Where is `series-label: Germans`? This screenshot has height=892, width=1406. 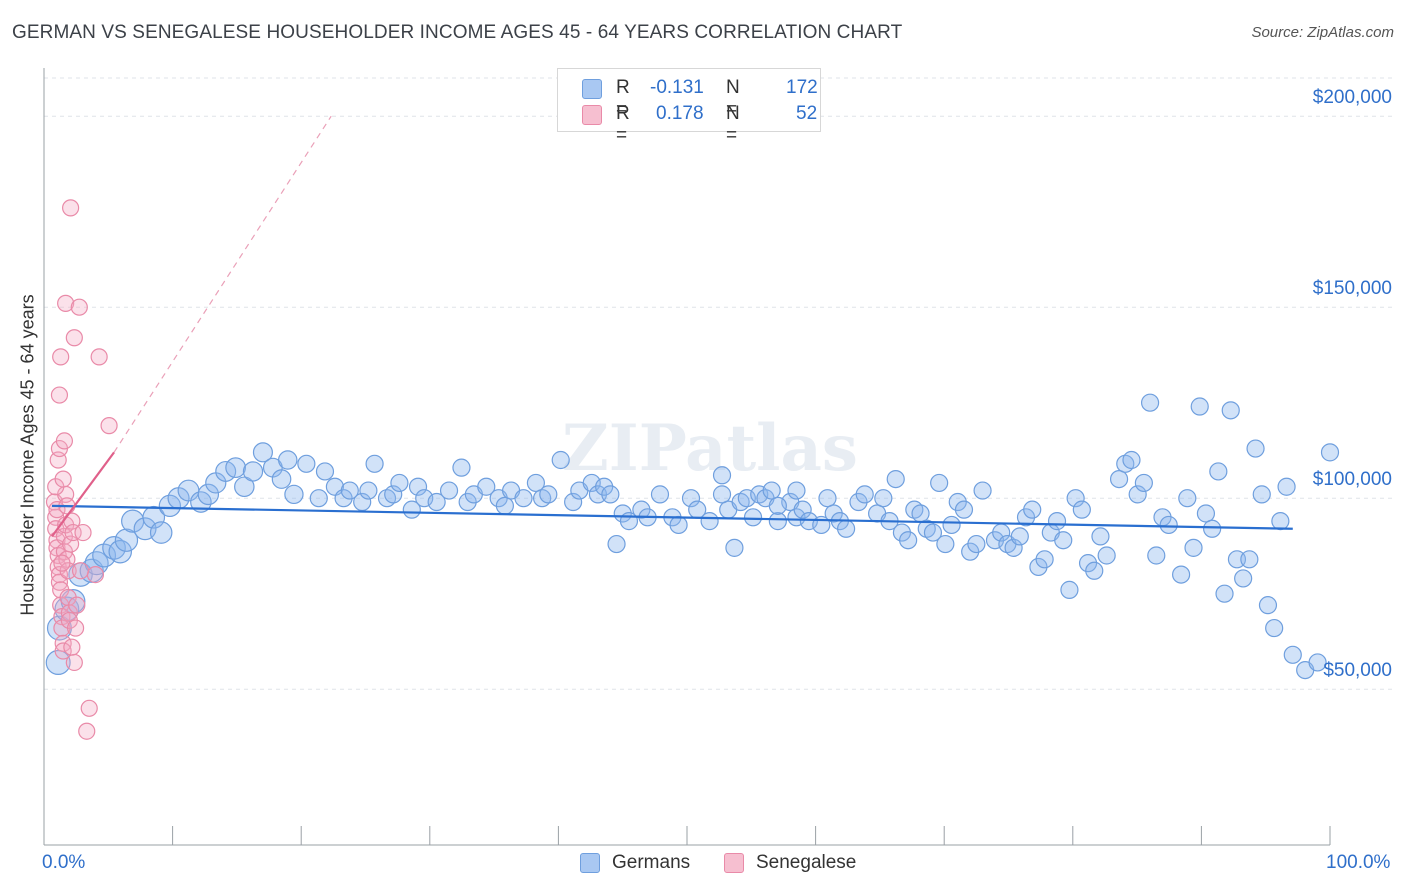 series-label: Germans is located at coordinates (651, 862).